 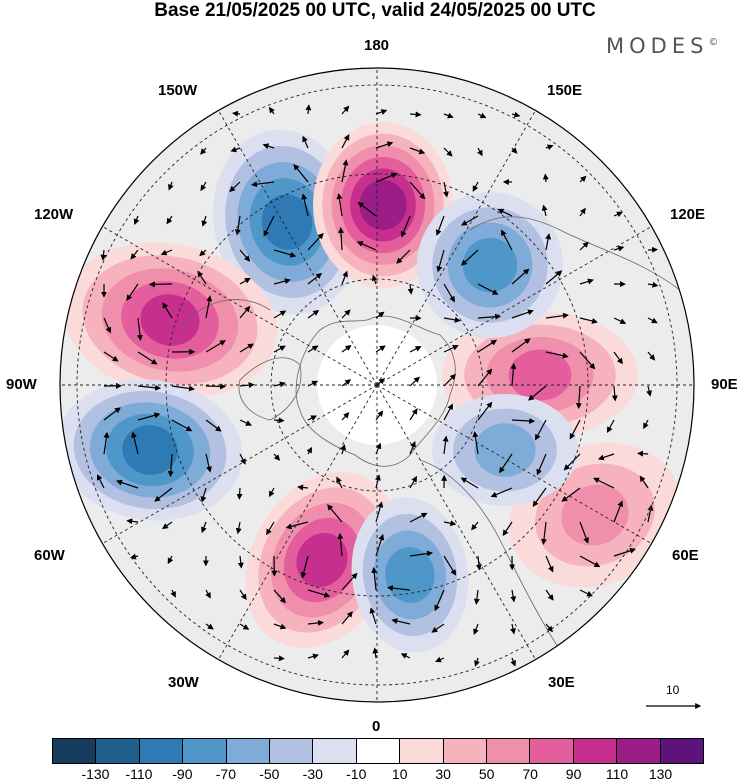 I want to click on lon-label-180: 180, so click(x=377, y=45).